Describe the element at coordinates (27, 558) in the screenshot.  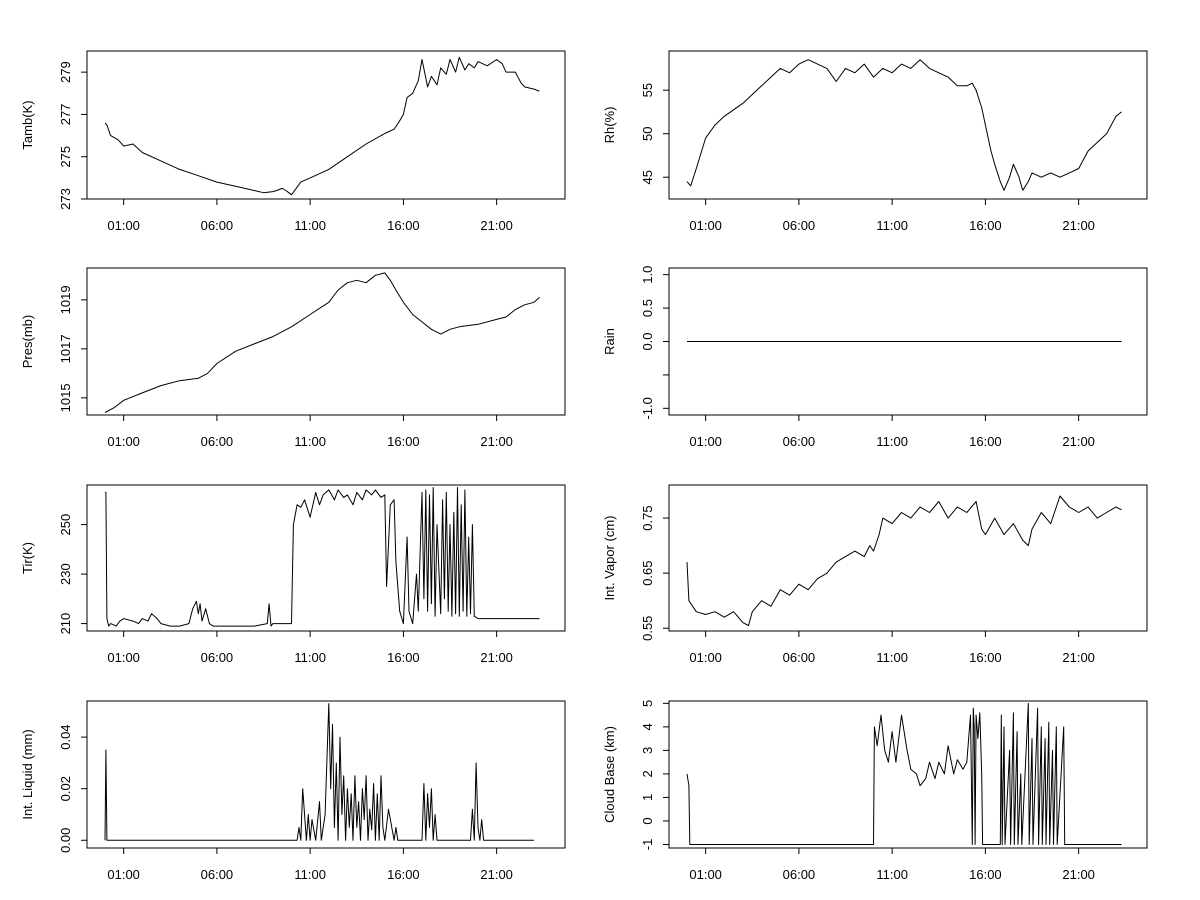
I see `y-axis-label: Tir(K)` at that location.